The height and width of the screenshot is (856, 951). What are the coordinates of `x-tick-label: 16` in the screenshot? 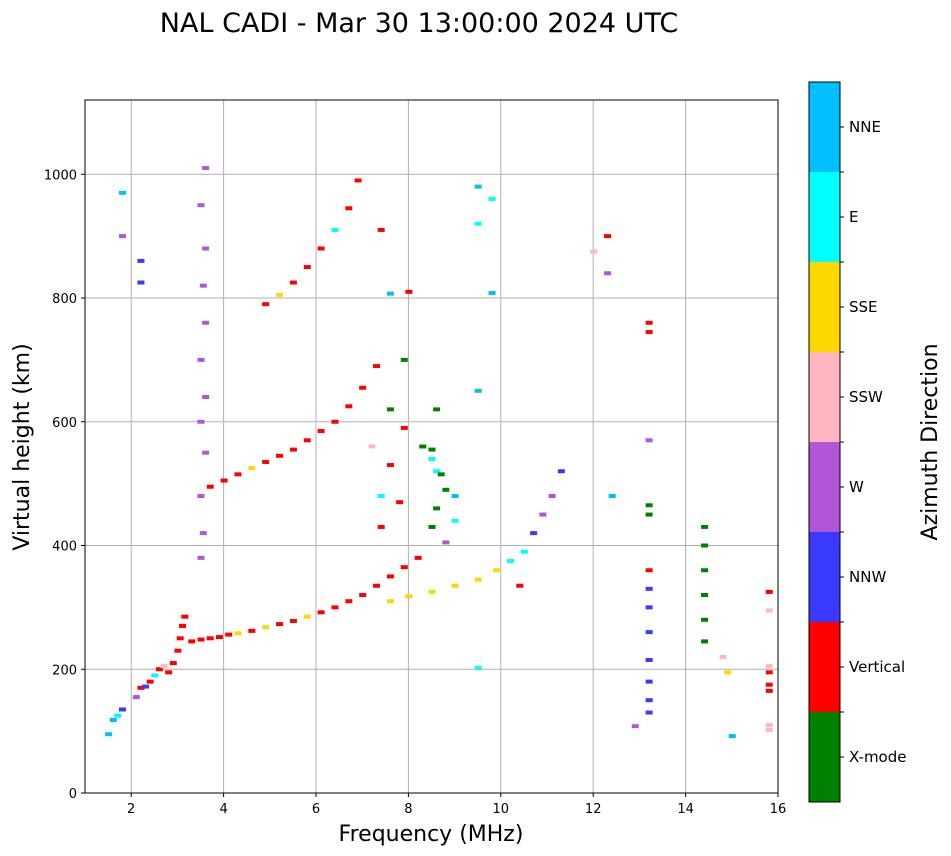 It's located at (778, 809).